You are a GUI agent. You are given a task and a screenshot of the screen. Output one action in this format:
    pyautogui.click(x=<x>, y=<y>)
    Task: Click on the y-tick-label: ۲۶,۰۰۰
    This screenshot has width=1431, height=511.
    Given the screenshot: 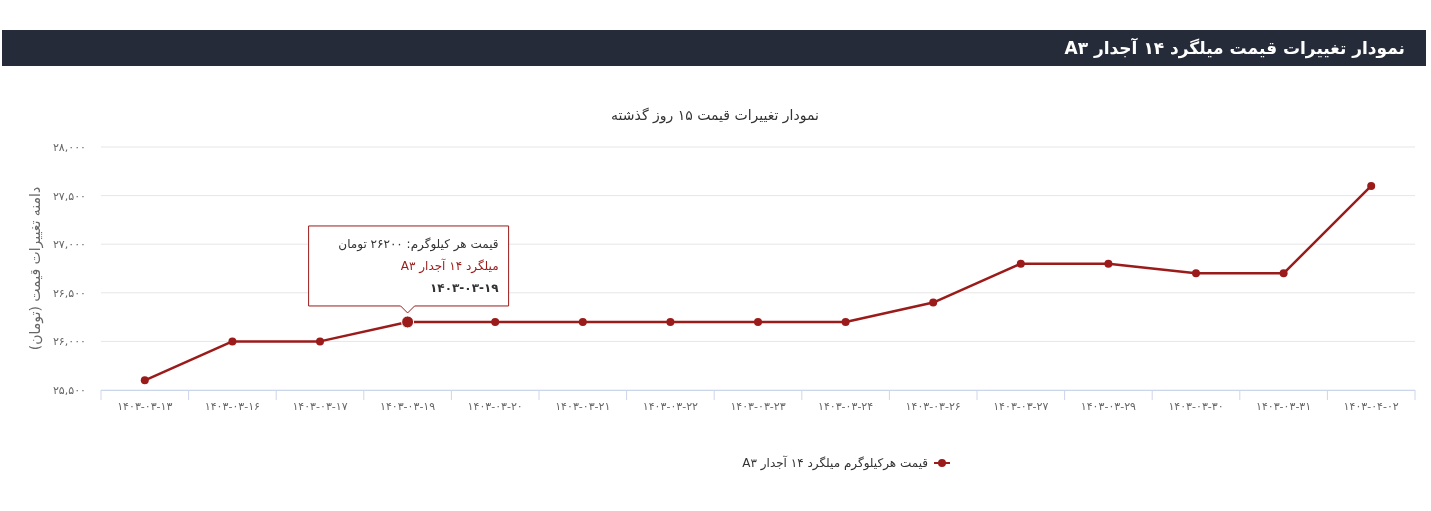 What is the action you would take?
    pyautogui.click(x=69, y=342)
    